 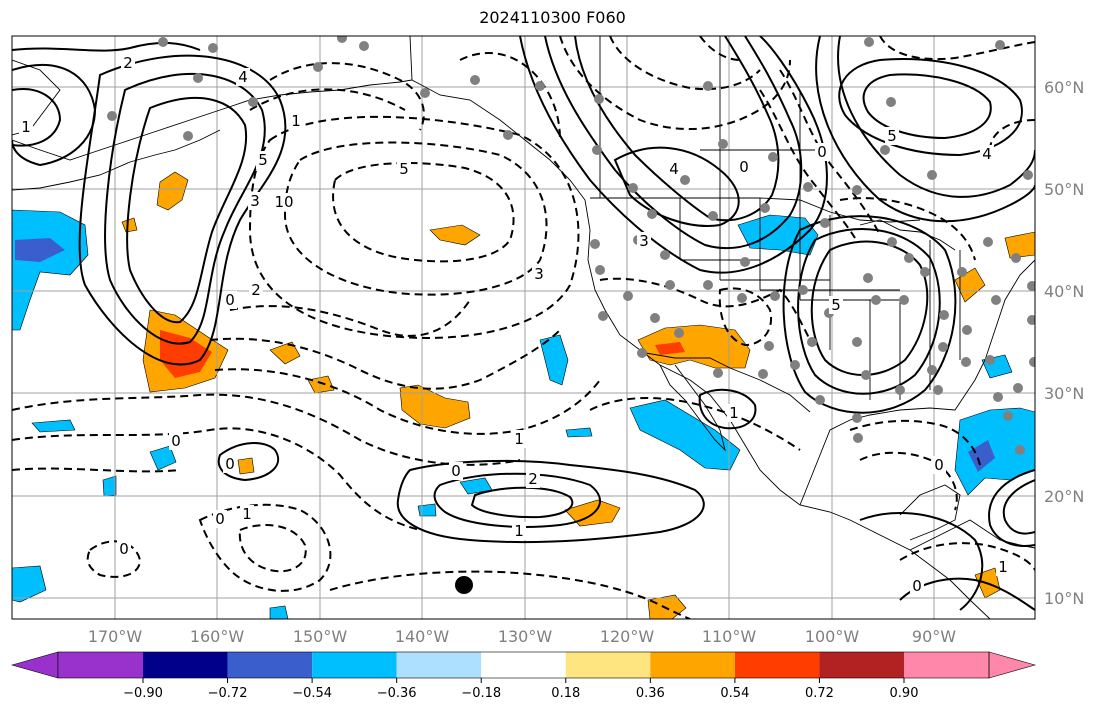 What do you see at coordinates (256, 290) in the screenshot?
I see `svg-text: 2` at bounding box center [256, 290].